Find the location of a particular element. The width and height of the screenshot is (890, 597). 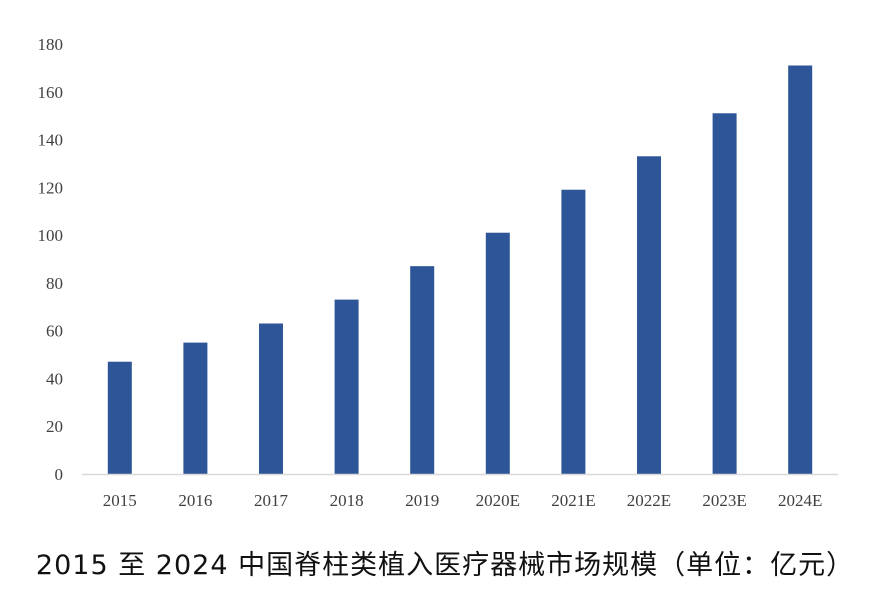

bar-2021E is located at coordinates (573, 331).